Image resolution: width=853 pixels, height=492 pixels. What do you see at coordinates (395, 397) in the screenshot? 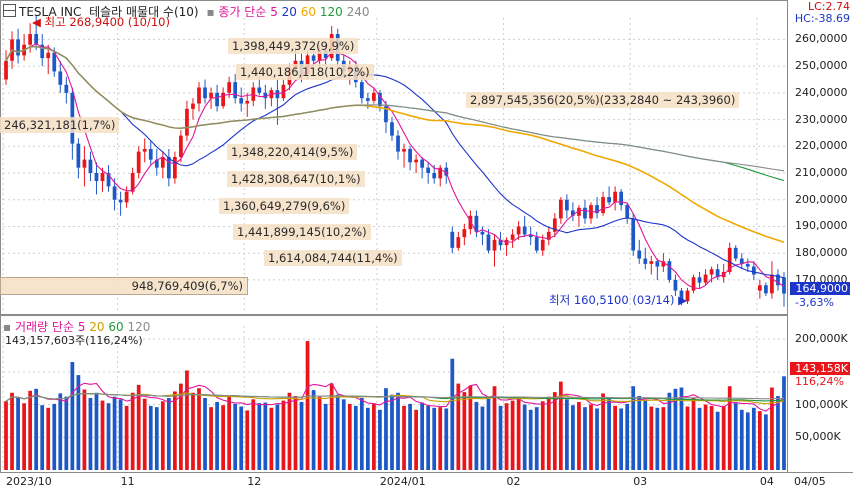
I see `volume-ma-lines` at bounding box center [395, 397].